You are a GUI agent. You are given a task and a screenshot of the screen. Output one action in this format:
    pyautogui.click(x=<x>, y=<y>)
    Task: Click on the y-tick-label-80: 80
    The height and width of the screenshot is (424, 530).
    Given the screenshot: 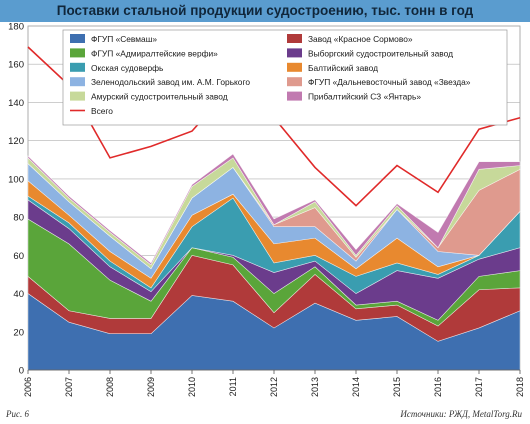 What is the action you would take?
    pyautogui.click(x=18, y=218)
    